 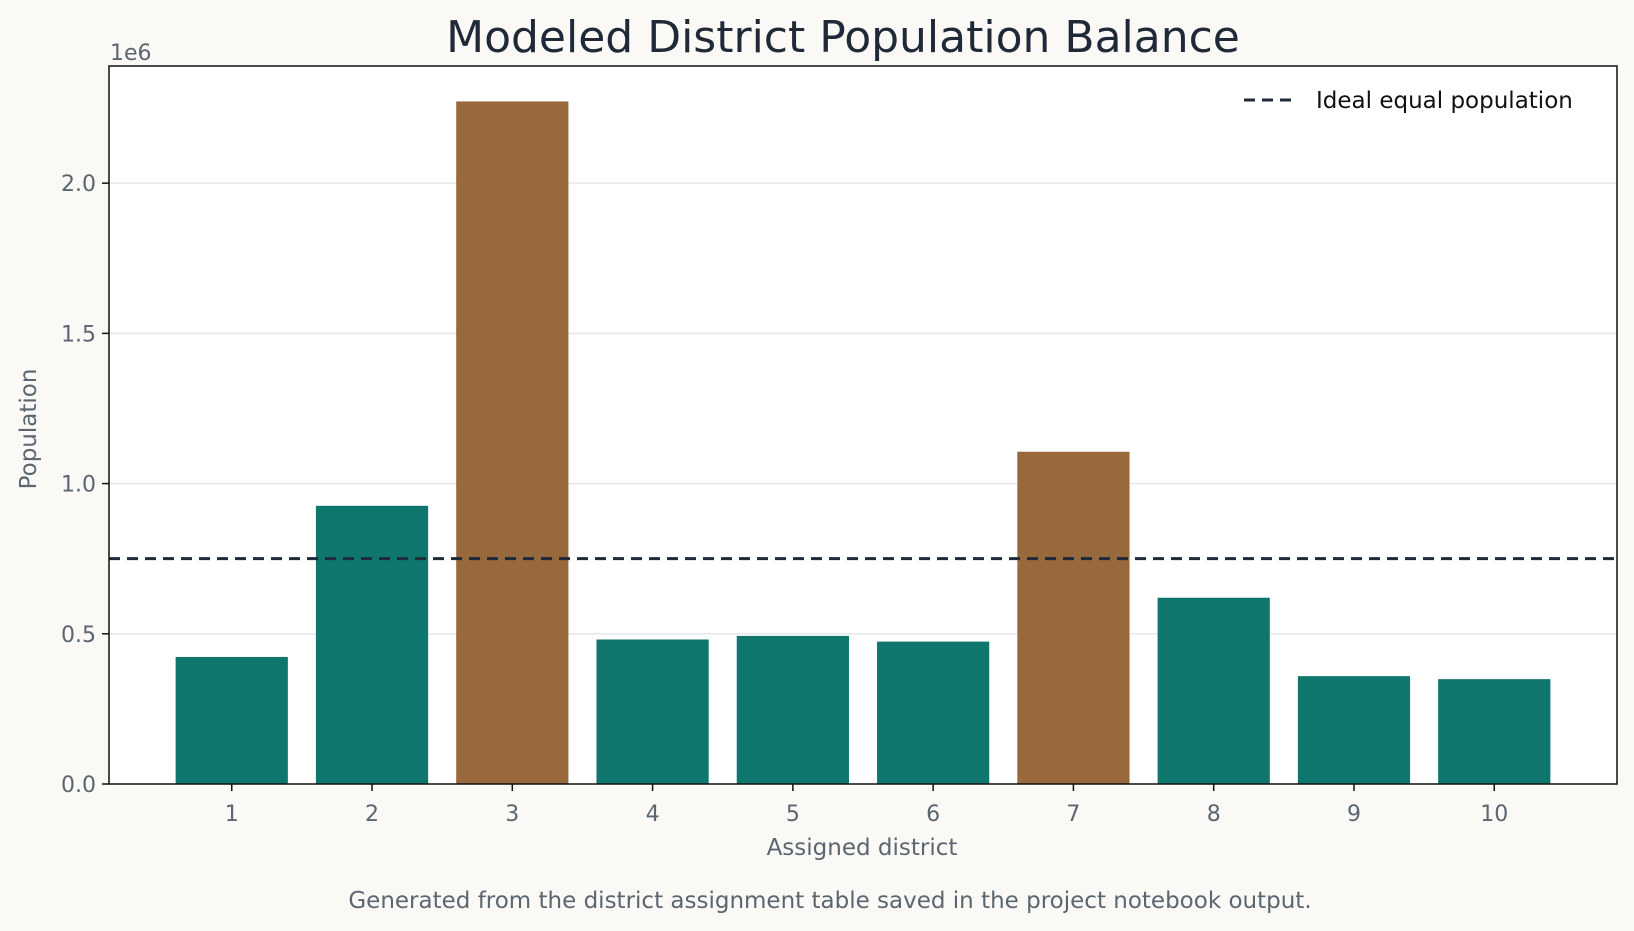 I want to click on y-axis-ticks: 0.0 0.5 1.0 1.5 2.0, so click(x=85, y=485).